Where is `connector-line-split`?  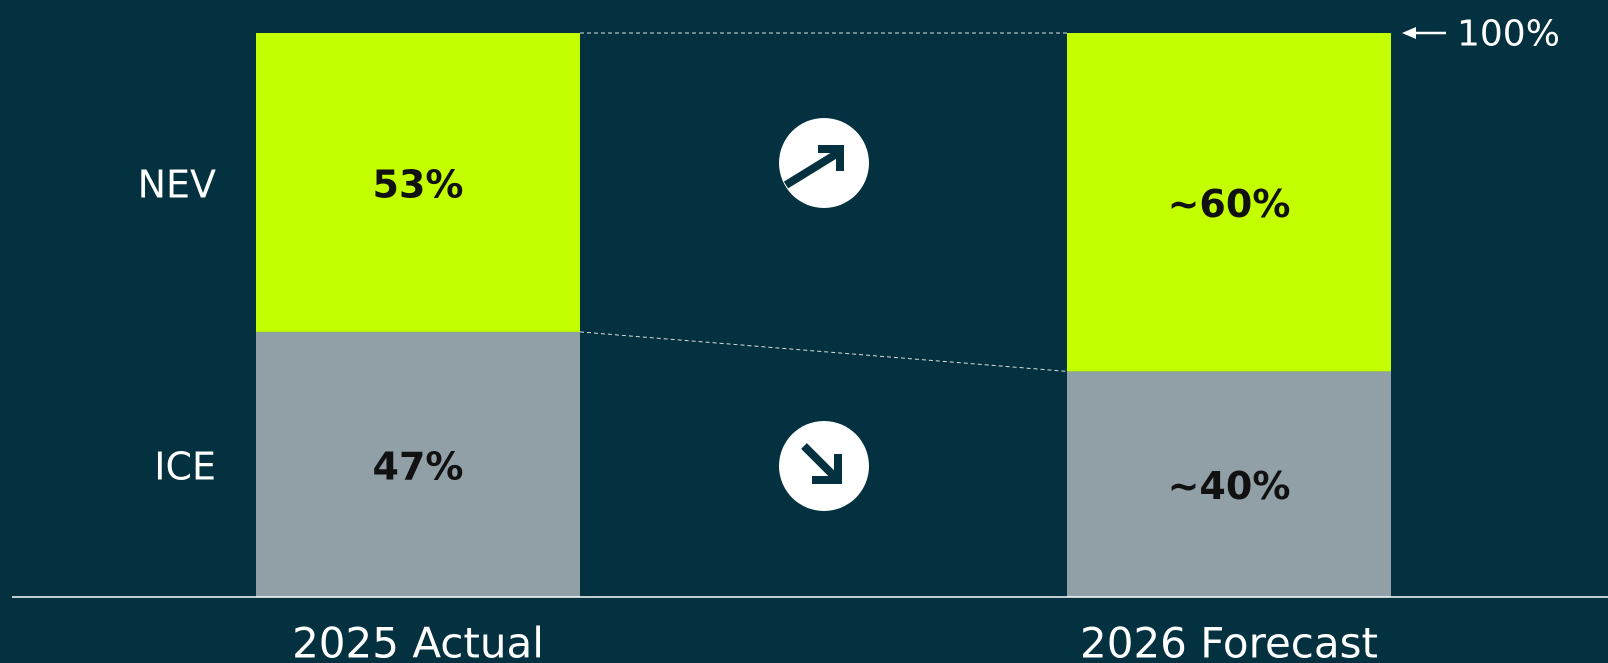
connector-line-split is located at coordinates (823, 351).